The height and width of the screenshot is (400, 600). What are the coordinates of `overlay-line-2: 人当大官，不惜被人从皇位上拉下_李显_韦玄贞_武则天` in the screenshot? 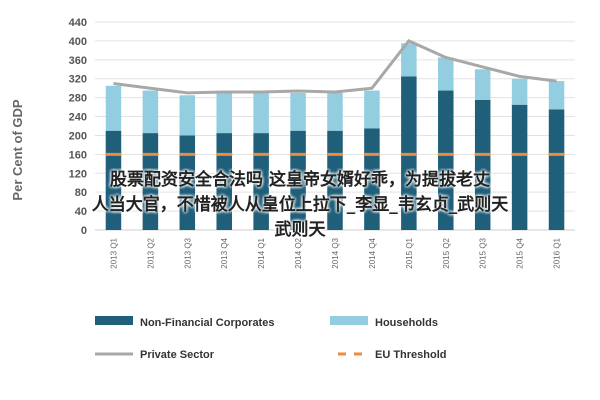 It's located at (300, 205).